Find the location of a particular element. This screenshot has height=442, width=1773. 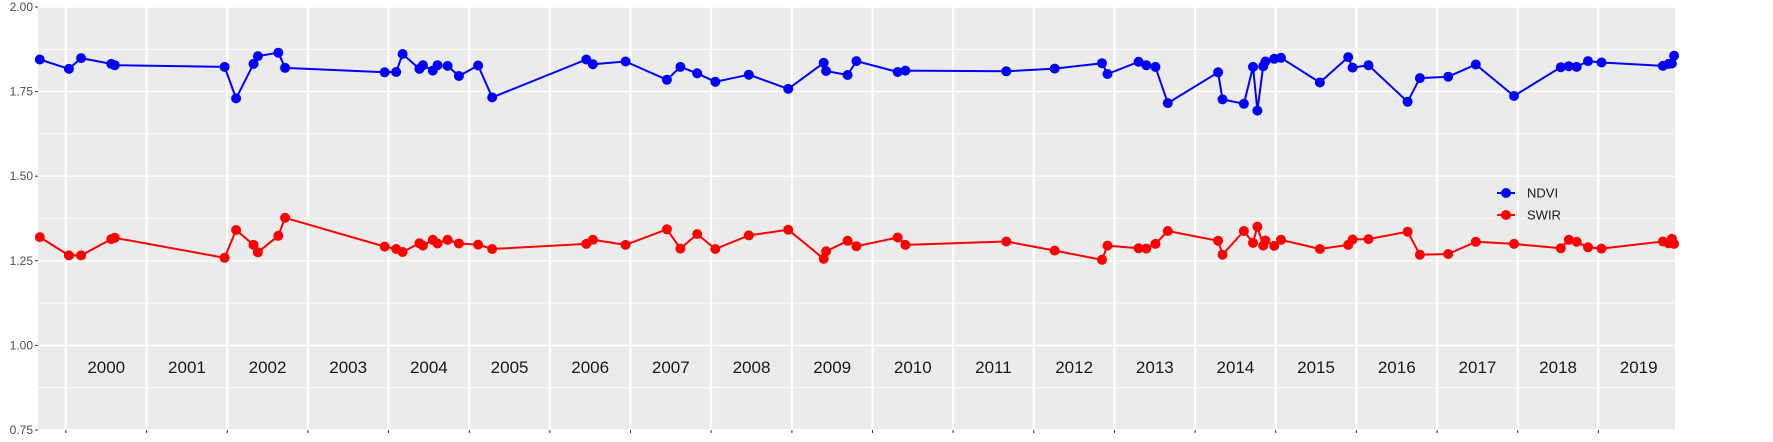

y-tick-label: 1.50 is located at coordinates (22, 176).